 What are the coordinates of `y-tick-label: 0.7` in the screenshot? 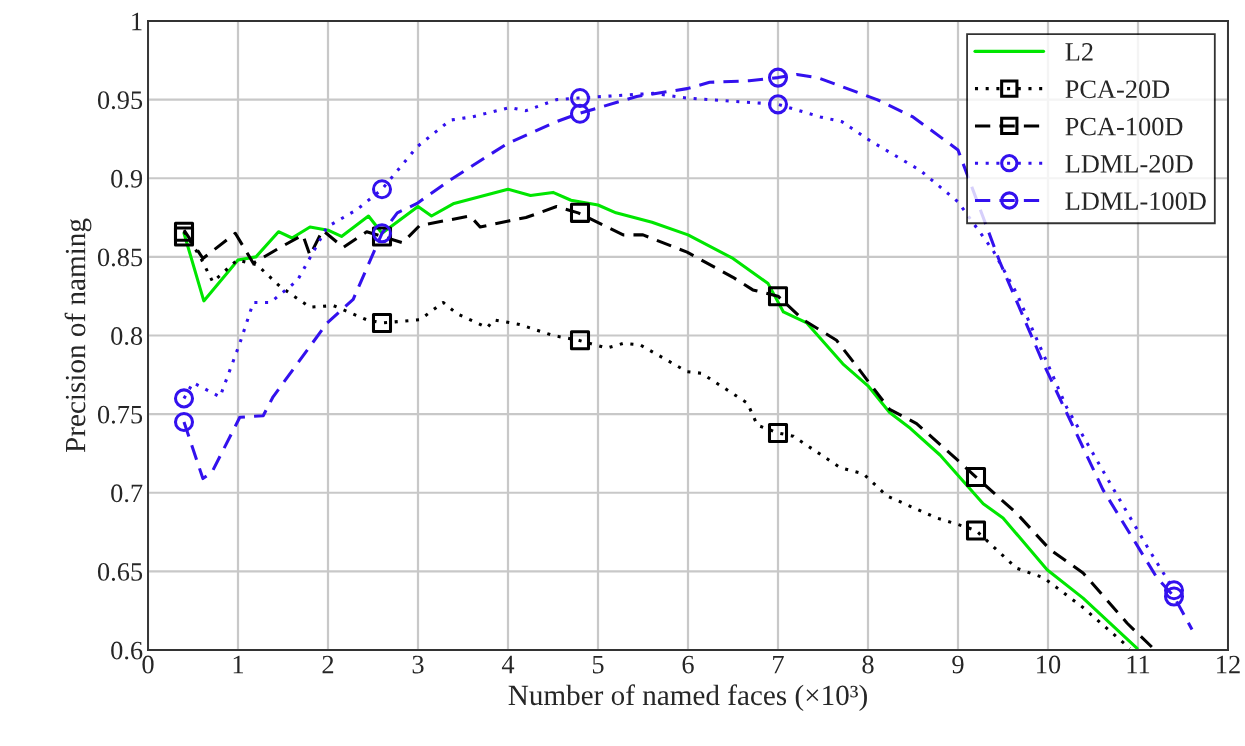 It's located at (127, 493).